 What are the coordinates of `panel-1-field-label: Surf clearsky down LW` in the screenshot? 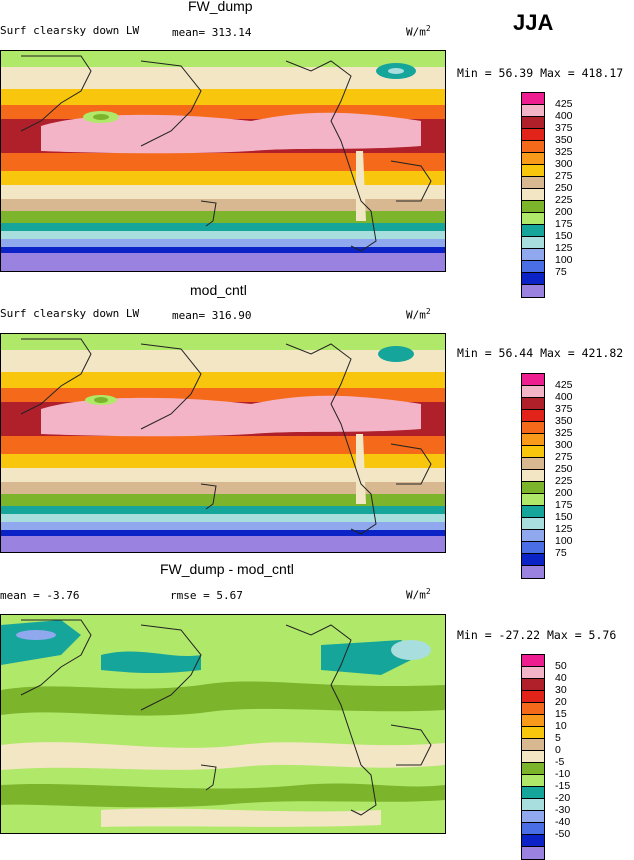 It's located at (70, 30).